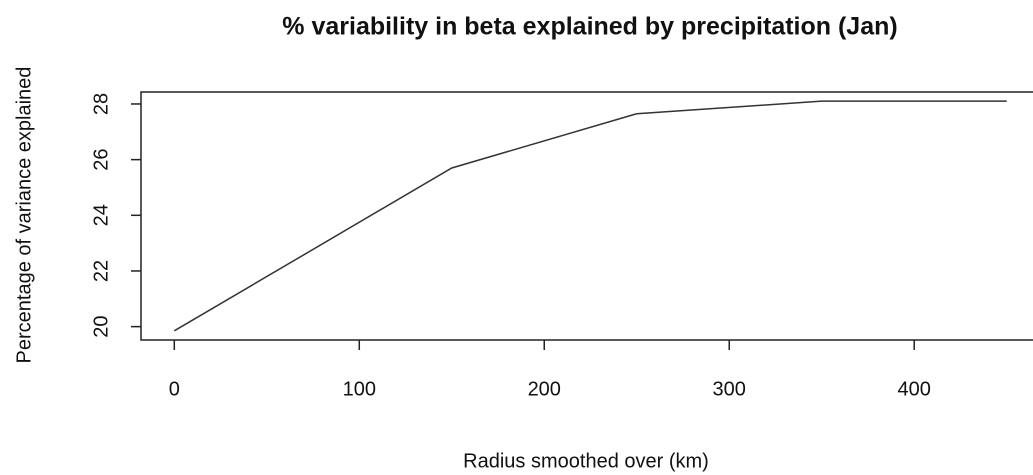 This screenshot has height=475, width=1033. What do you see at coordinates (101, 271) in the screenshot?
I see `y-tick-label: 22` at bounding box center [101, 271].